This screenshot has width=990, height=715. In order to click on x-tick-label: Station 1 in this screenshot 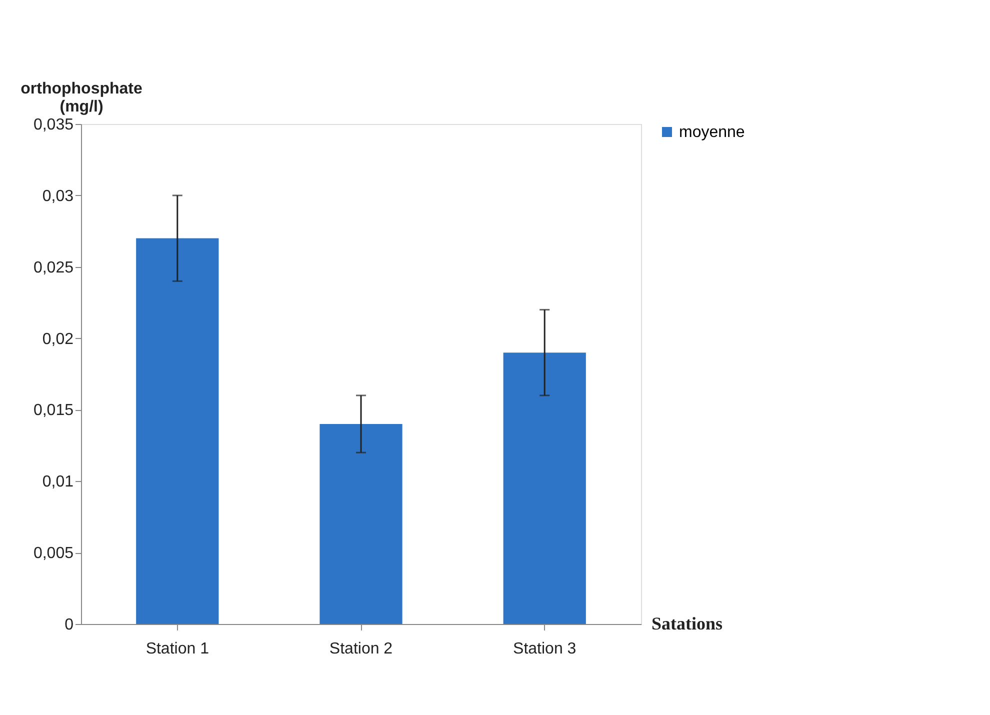, I will do `click(178, 649)`.